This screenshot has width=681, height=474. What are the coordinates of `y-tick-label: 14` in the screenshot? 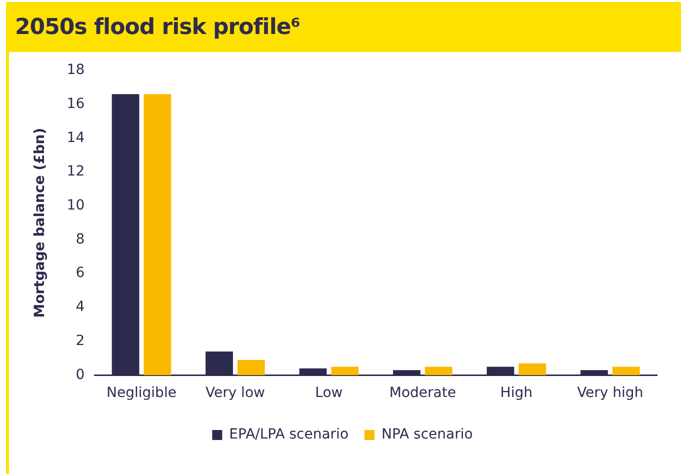 It's located at (75, 138).